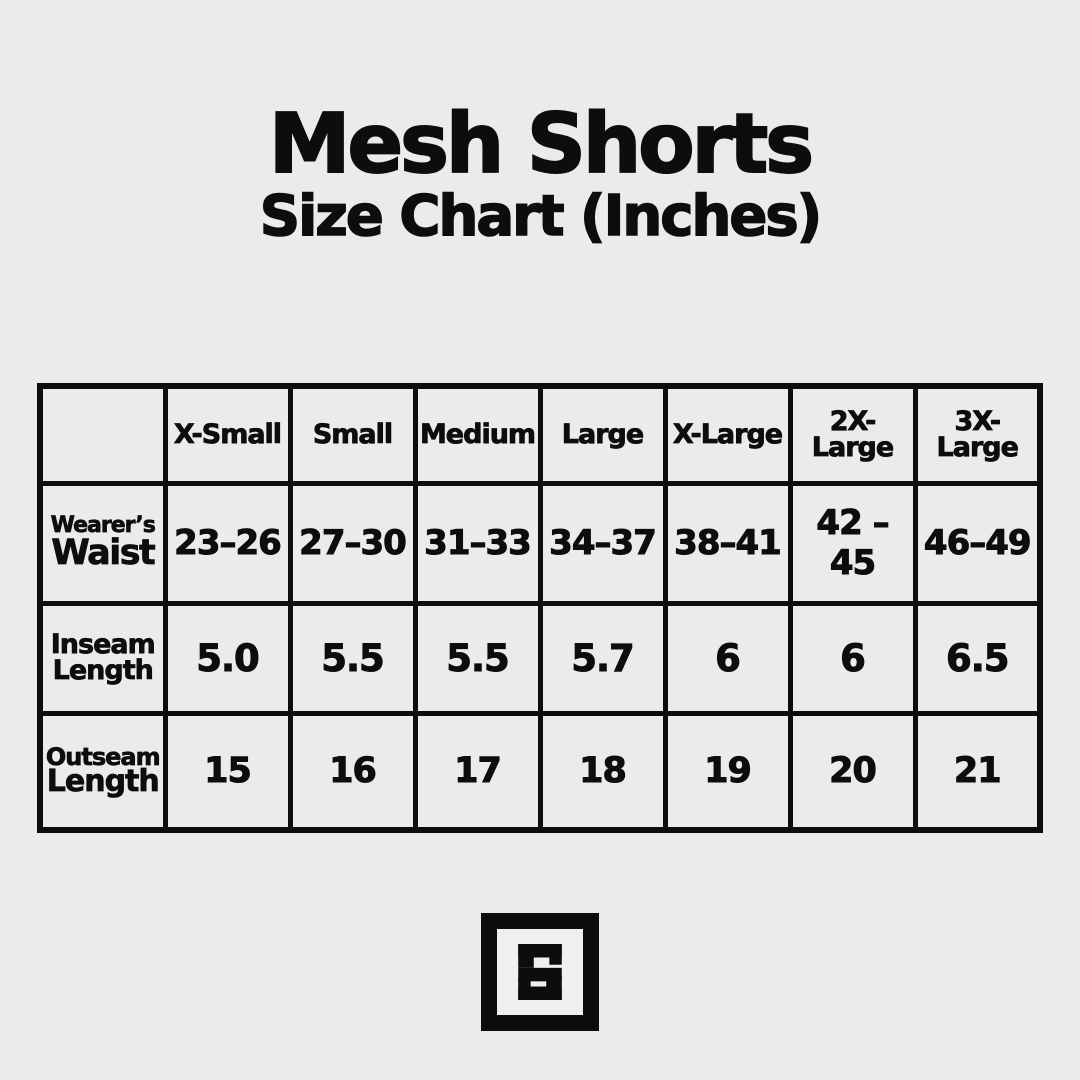 Image resolution: width=1080 pixels, height=1080 pixels. What do you see at coordinates (227, 771) in the screenshot?
I see `outseam-cell-x-small: 15` at bounding box center [227, 771].